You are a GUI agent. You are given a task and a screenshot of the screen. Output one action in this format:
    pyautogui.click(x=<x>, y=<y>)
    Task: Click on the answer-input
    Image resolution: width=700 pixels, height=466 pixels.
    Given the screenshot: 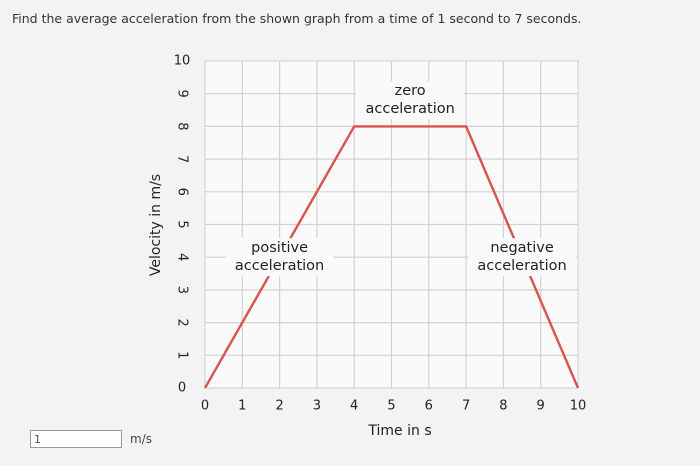 What is the action you would take?
    pyautogui.click(x=76, y=439)
    